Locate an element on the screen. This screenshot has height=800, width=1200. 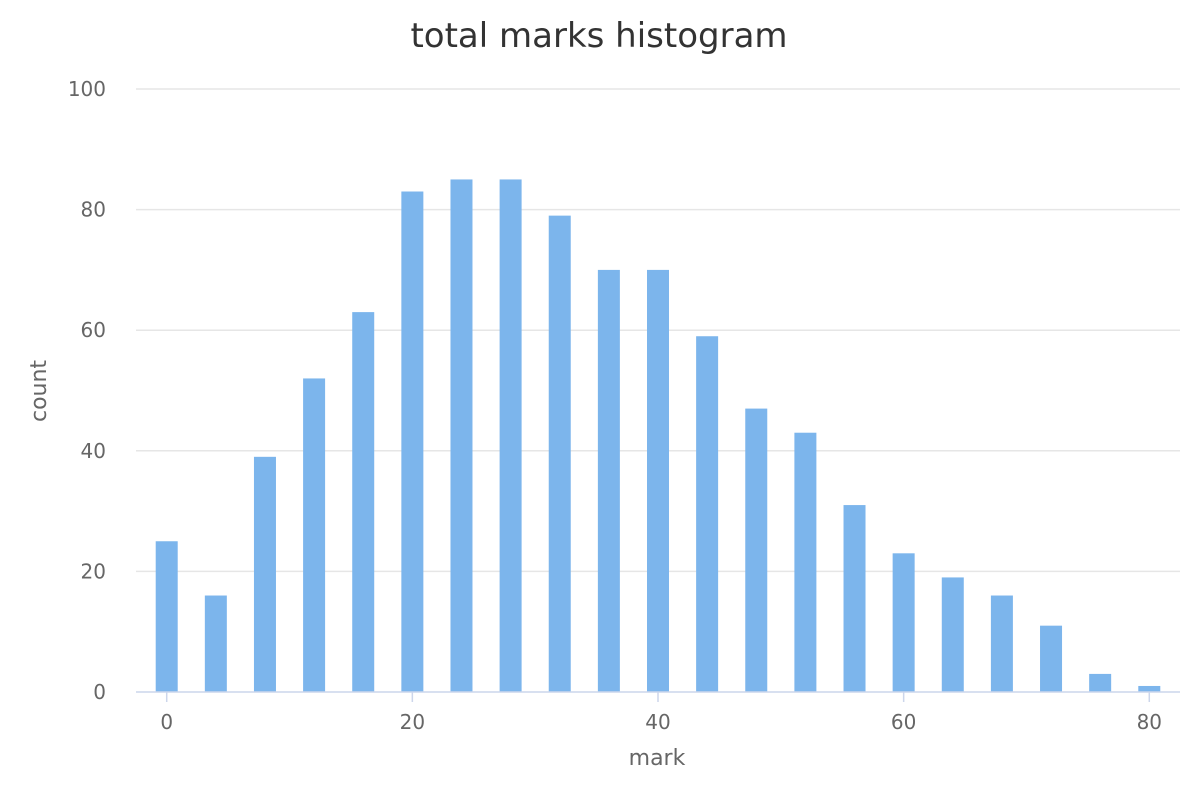
y-axis-ticks: 0 20 40 60 80 100 is located at coordinates (87, 390).